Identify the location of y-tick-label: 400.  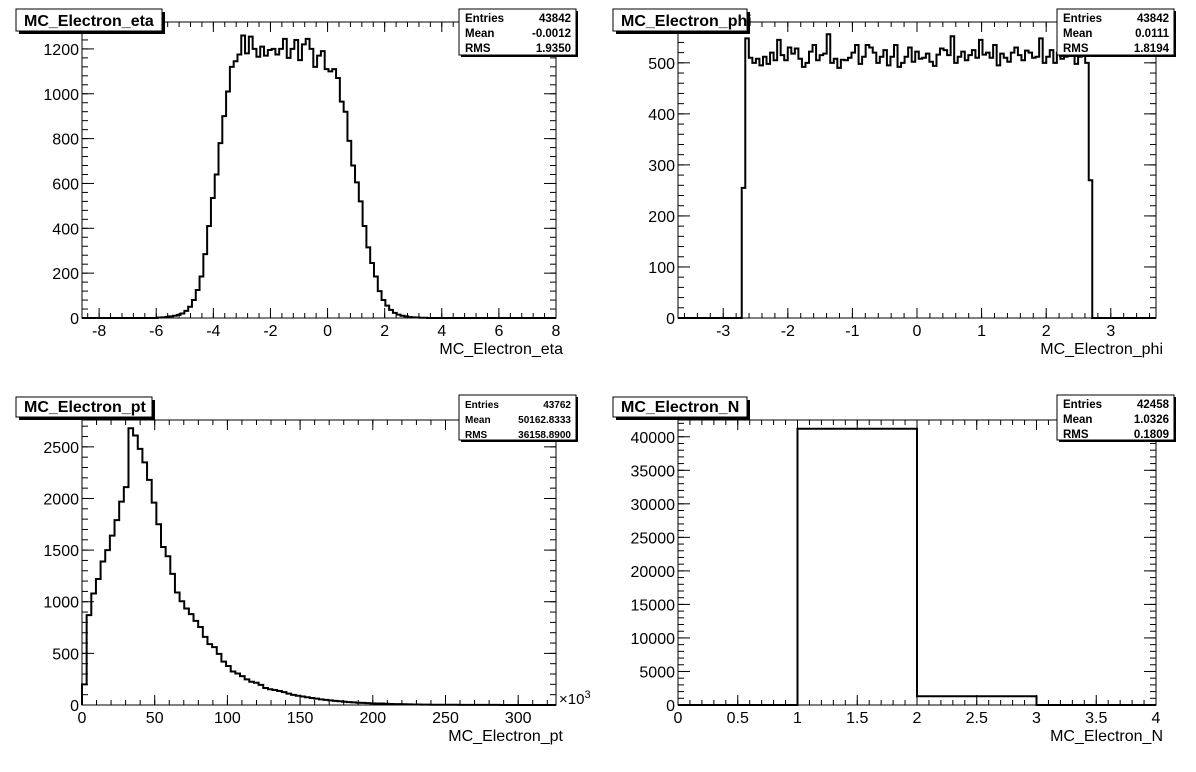
(661, 115).